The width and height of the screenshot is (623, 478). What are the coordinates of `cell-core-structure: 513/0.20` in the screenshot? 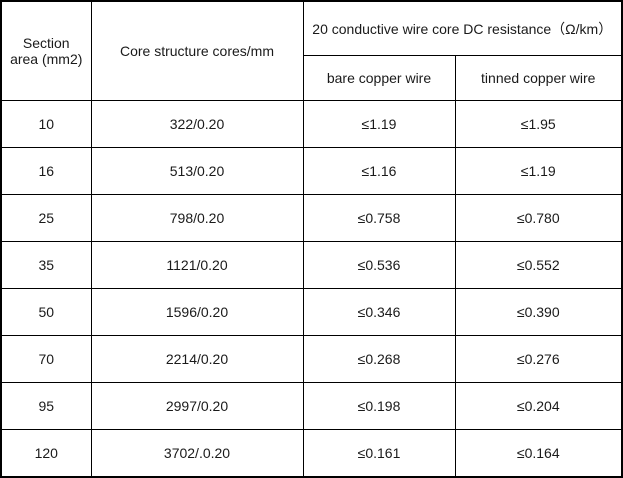 It's located at (197, 171).